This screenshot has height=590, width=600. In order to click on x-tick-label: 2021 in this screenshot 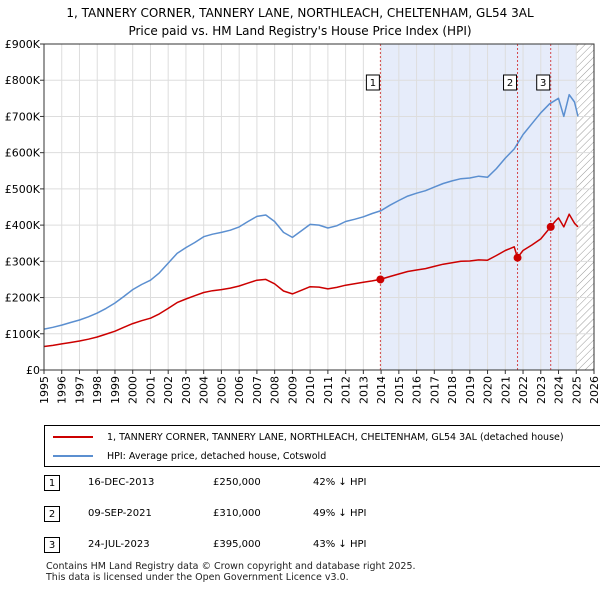, I will do `click(505, 390)`.